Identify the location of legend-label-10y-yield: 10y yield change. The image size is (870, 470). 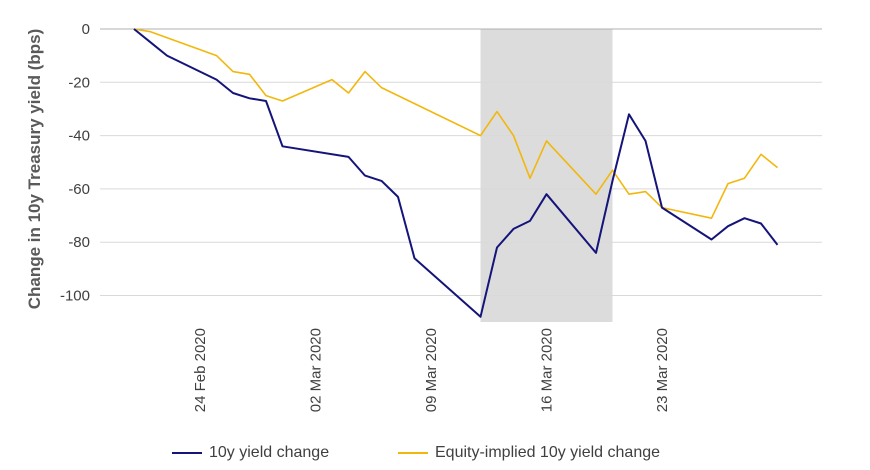
(269, 452).